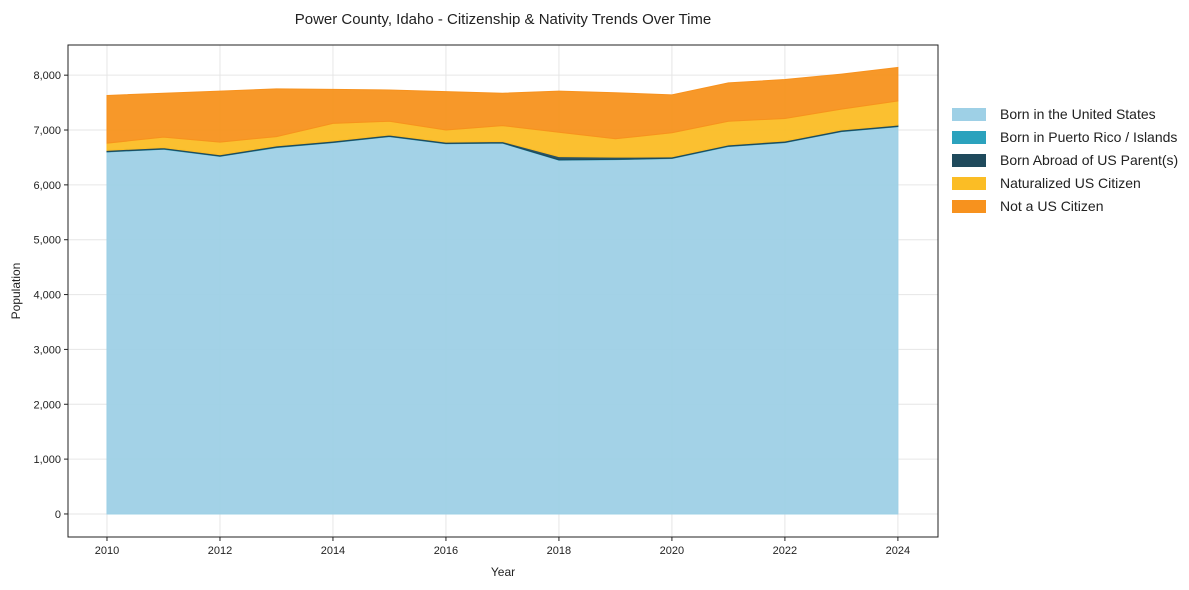 Image resolution: width=1189 pixels, height=590 pixels. Describe the element at coordinates (47, 296) in the screenshot. I see `y-tick-label: 4,000` at that location.